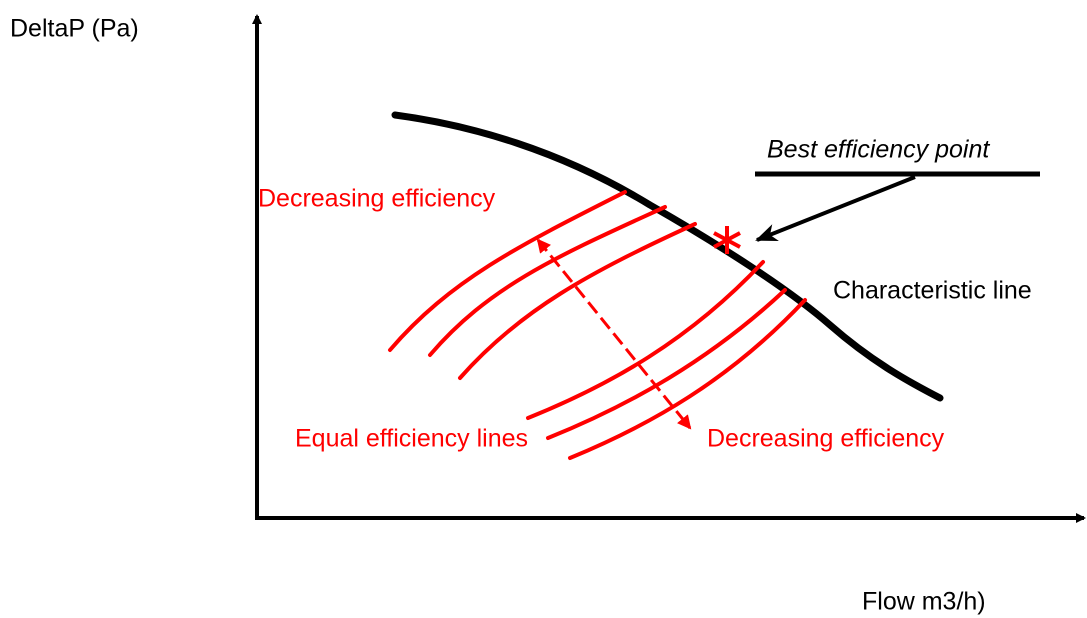 This screenshot has height=618, width=1087. I want to click on equal-lines-label: Equal efficiency lines, so click(411, 439).